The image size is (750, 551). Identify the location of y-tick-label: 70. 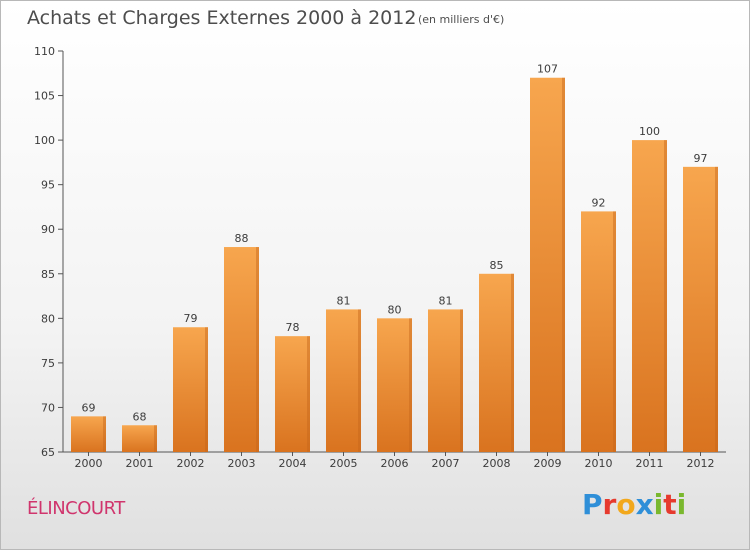
(48, 407).